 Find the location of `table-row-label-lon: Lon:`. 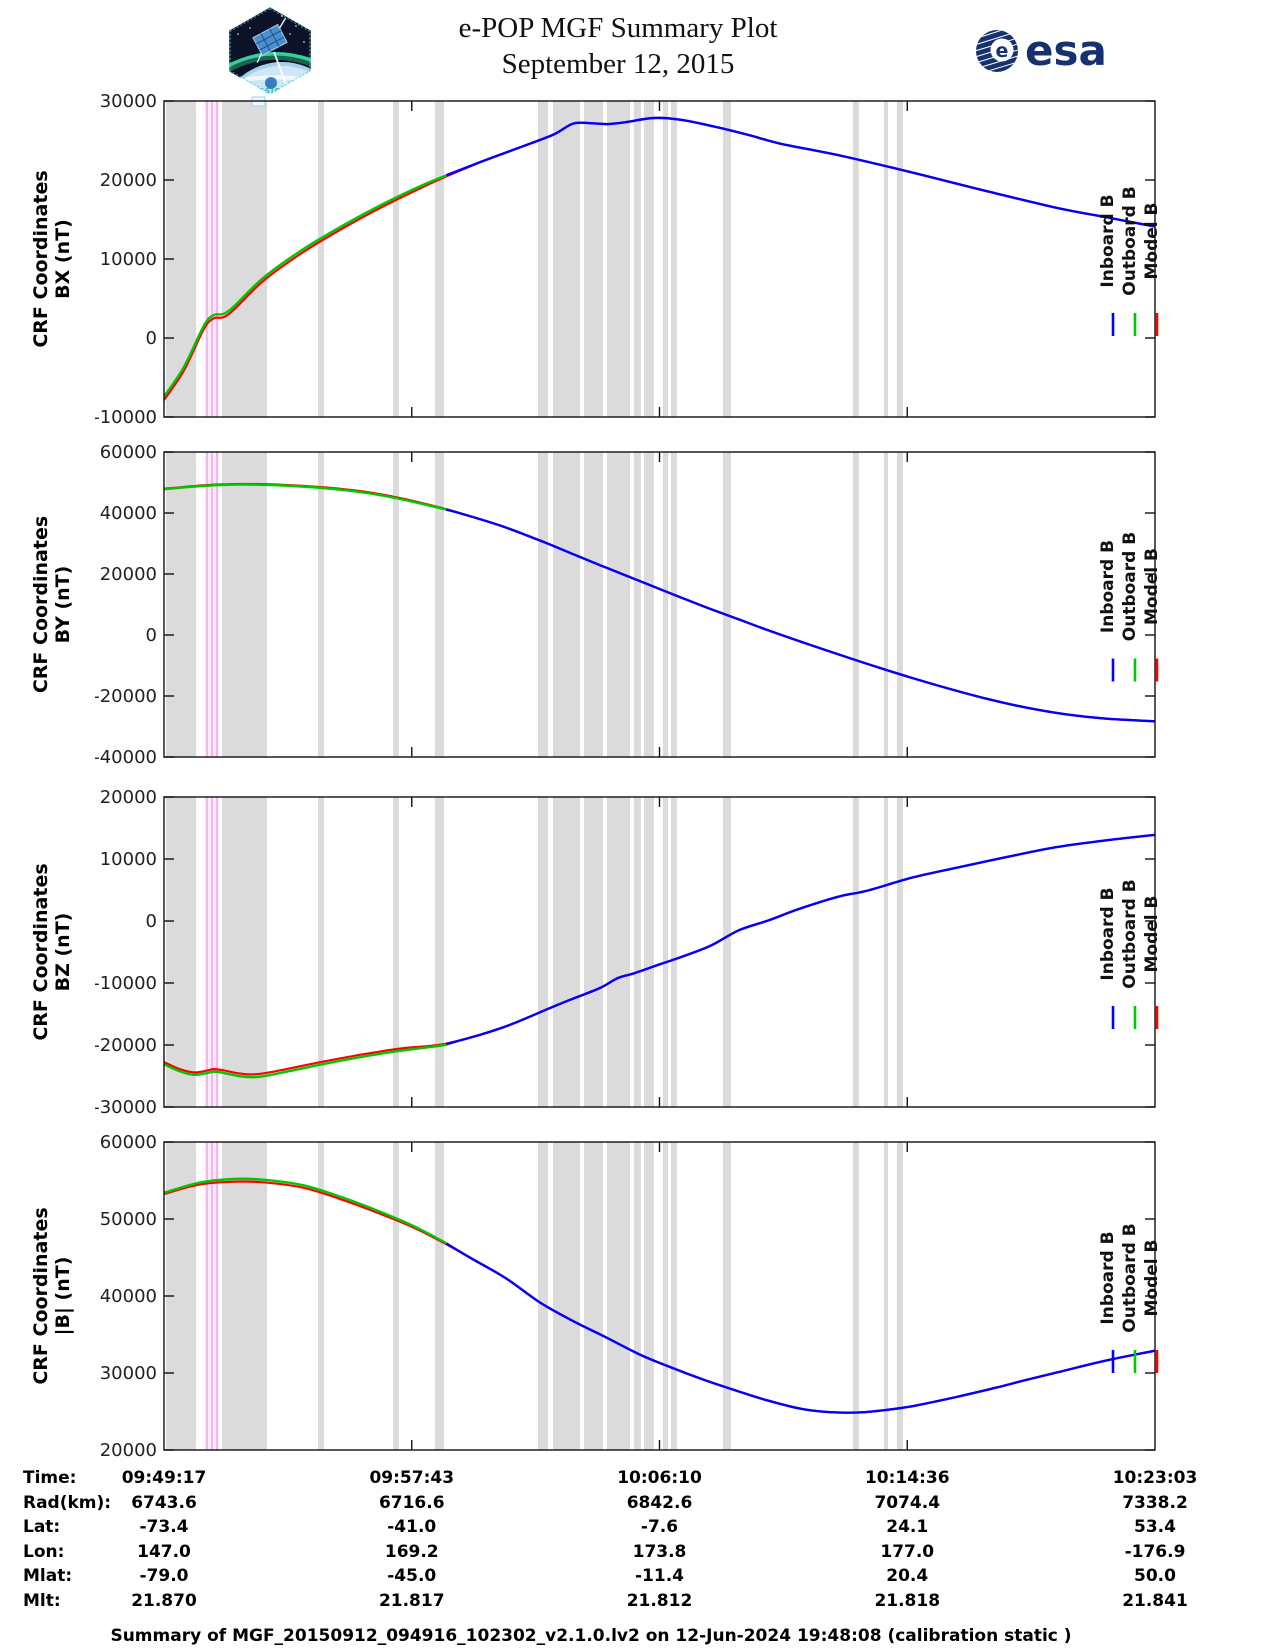

table-row-label-lon: Lon: is located at coordinates (44, 1551).